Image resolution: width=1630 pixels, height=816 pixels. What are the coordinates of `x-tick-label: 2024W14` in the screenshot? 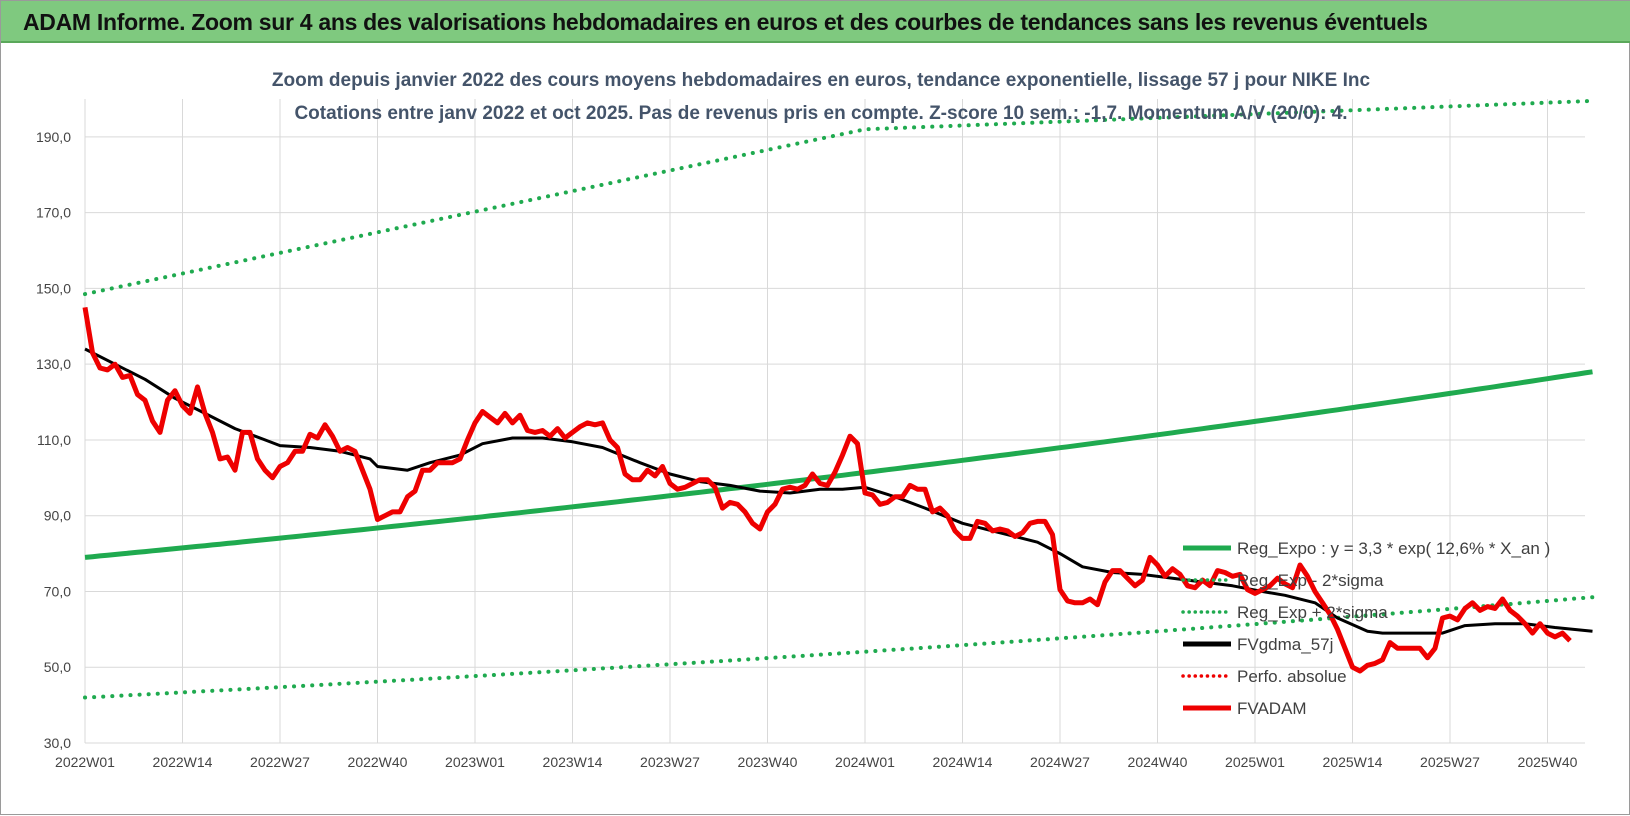 It's located at (963, 762).